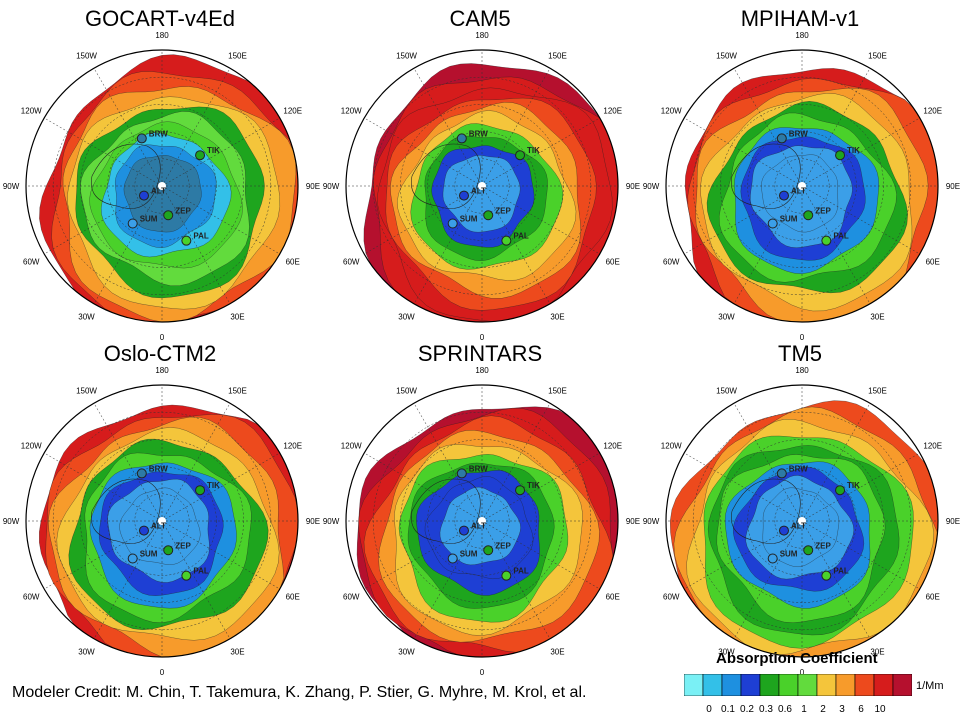 The width and height of the screenshot is (960, 720). I want to click on colorbar-tick-label: 6, so click(861, 709).